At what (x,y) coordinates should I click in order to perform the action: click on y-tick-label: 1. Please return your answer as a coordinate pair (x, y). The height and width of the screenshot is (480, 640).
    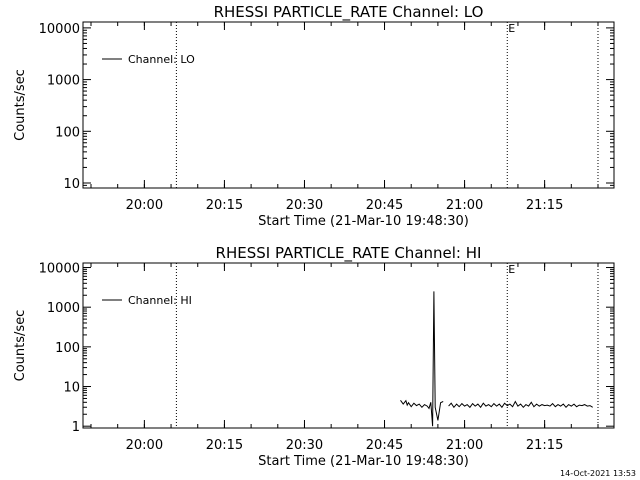
    Looking at the image, I should click on (76, 427).